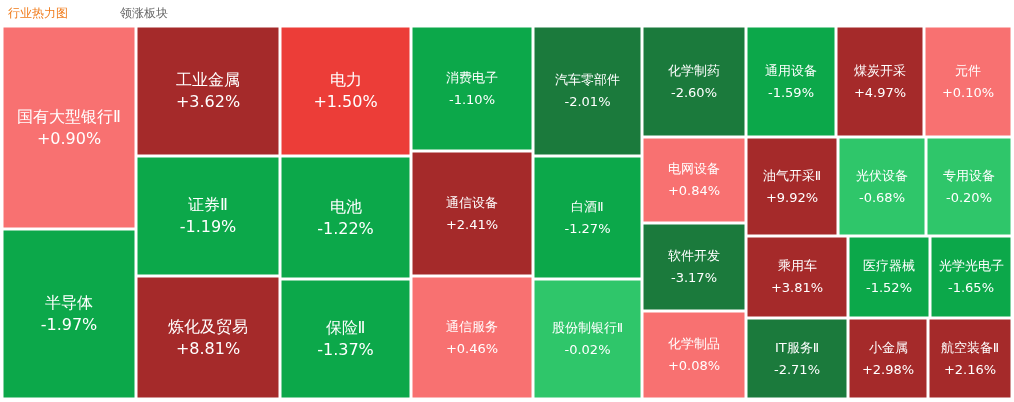 Image resolution: width=1014 pixels, height=402 pixels. Describe the element at coordinates (345, 79) in the screenshot. I see `category-label: 电力` at that location.